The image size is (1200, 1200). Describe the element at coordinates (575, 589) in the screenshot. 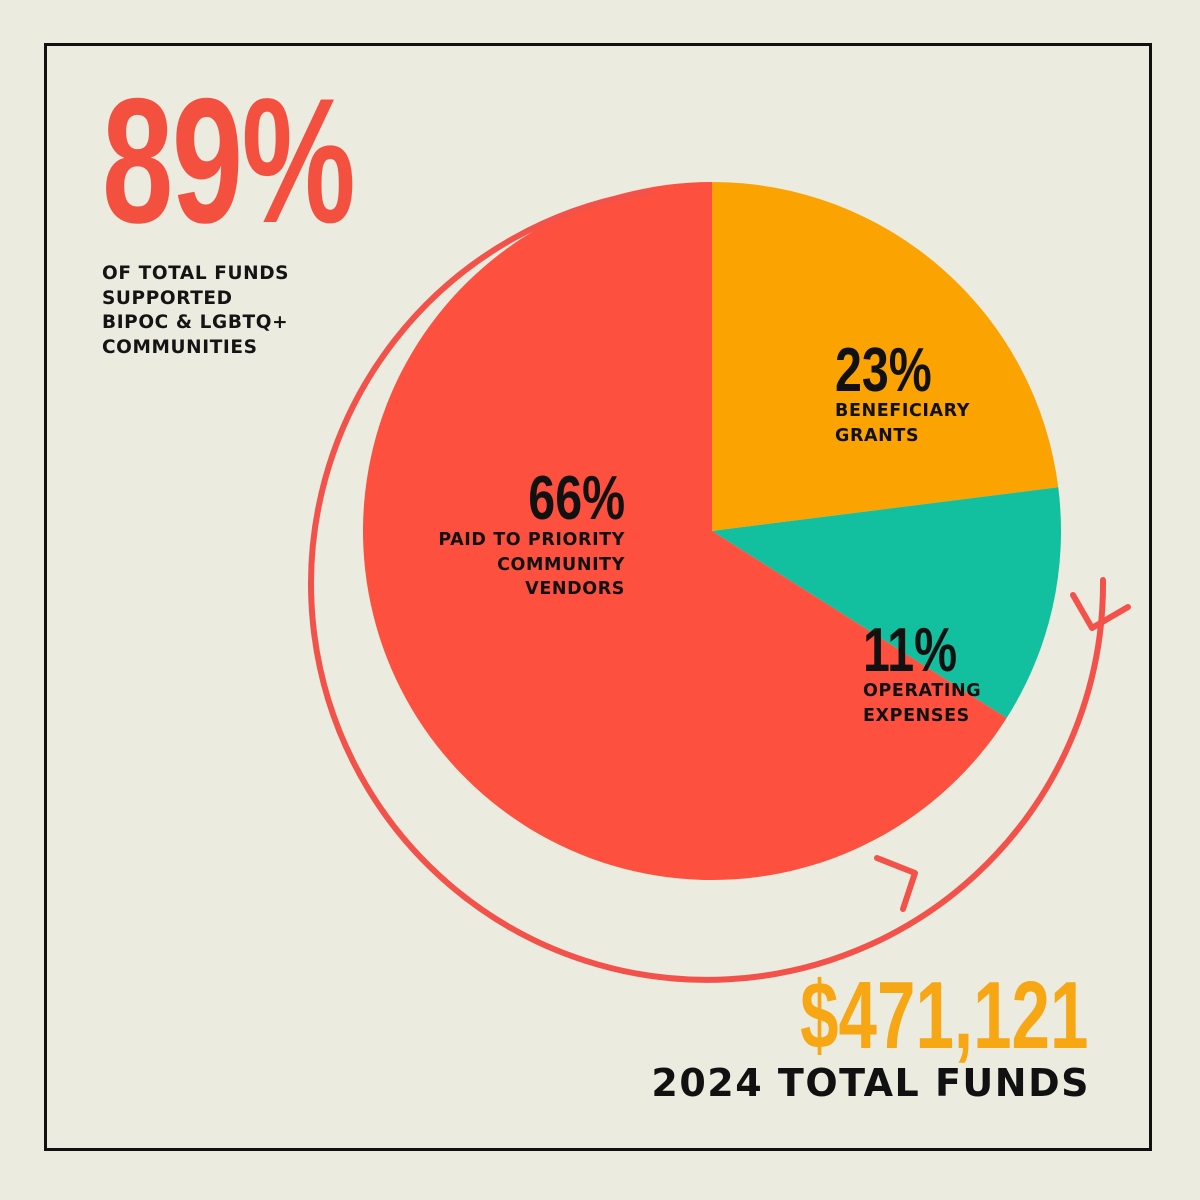

I see `slice-label-line: VENDORS` at that location.